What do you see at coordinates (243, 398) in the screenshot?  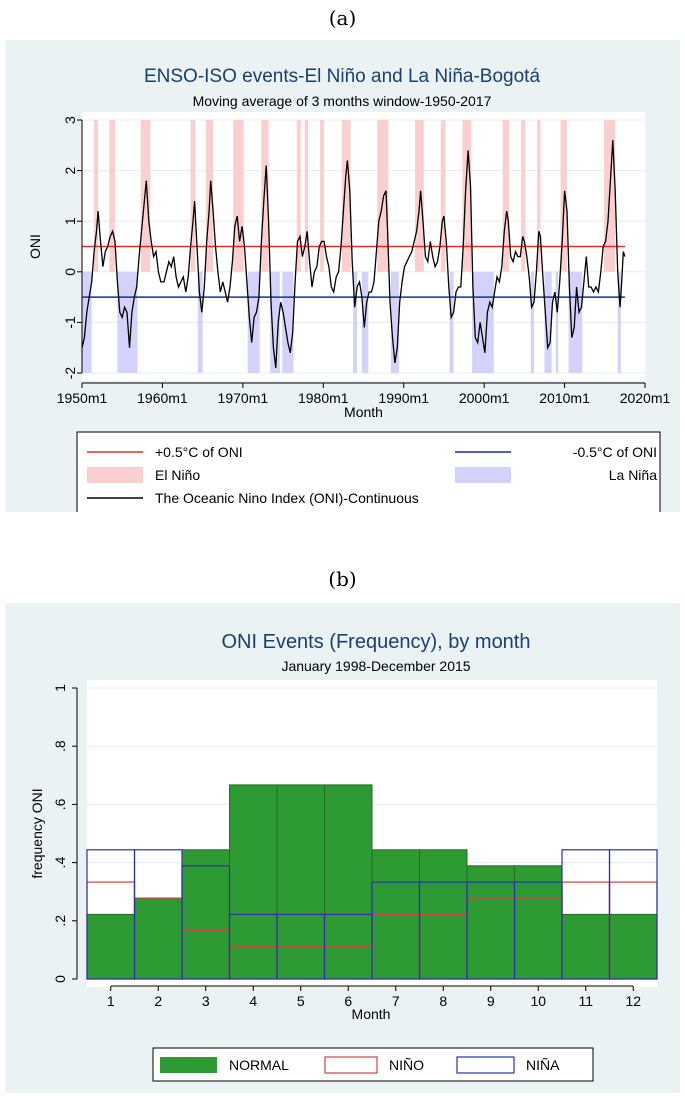 I see `x-tick-label: 1970m1` at bounding box center [243, 398].